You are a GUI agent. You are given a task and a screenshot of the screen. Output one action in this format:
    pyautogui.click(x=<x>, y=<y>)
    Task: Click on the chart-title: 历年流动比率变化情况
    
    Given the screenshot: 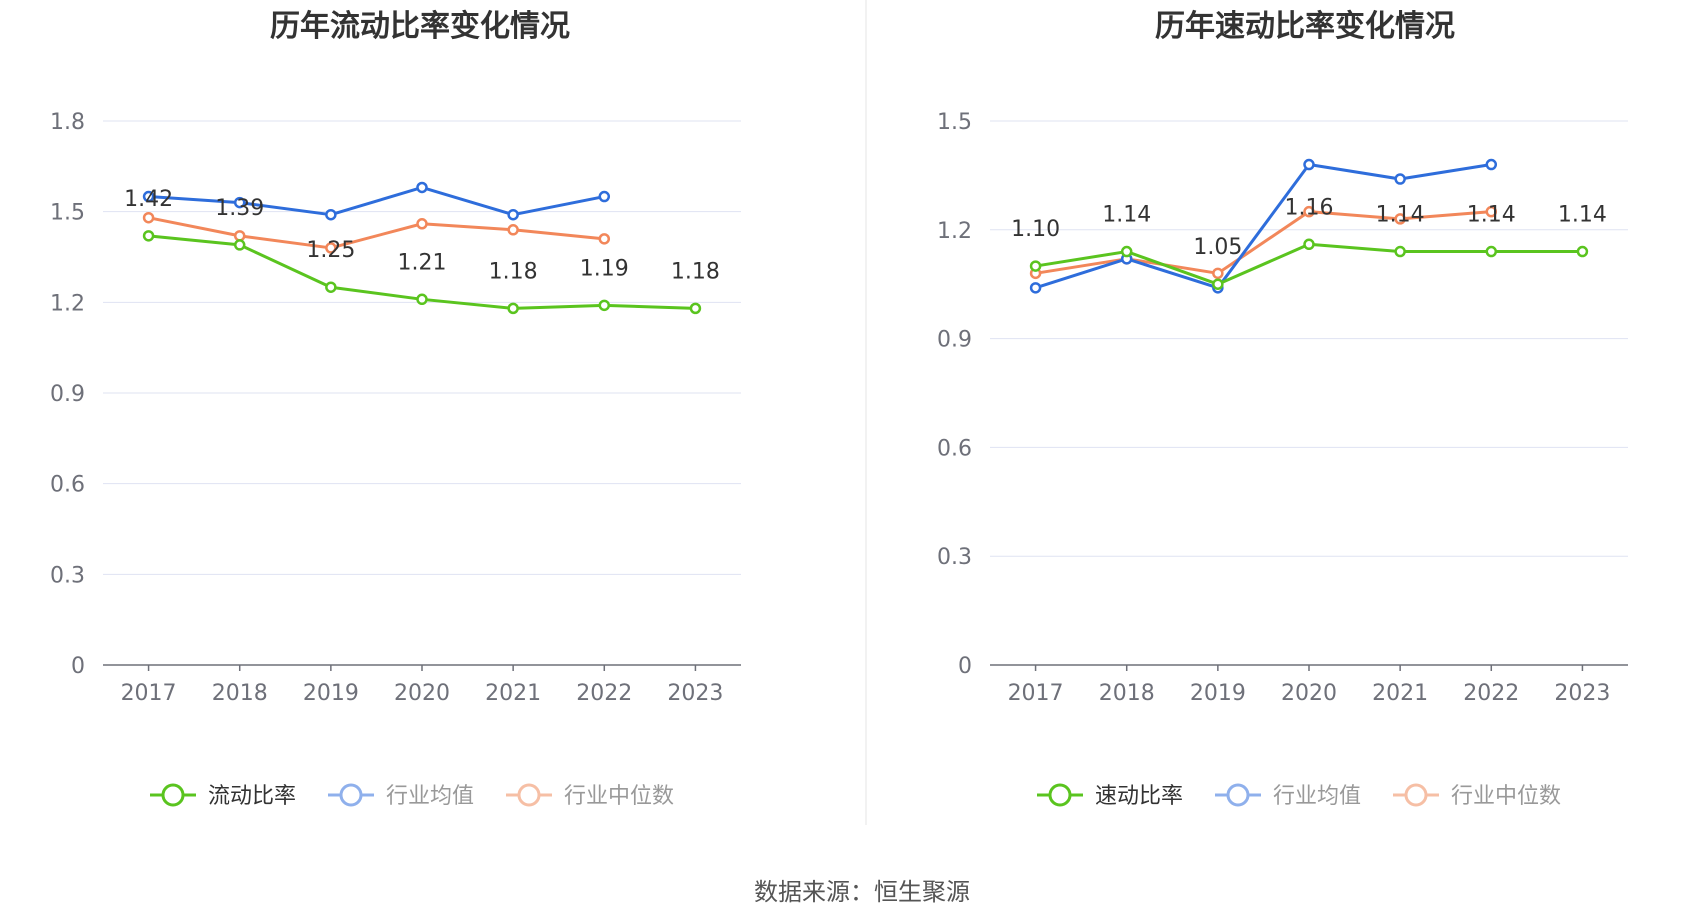 What is the action you would take?
    pyautogui.click(x=420, y=26)
    